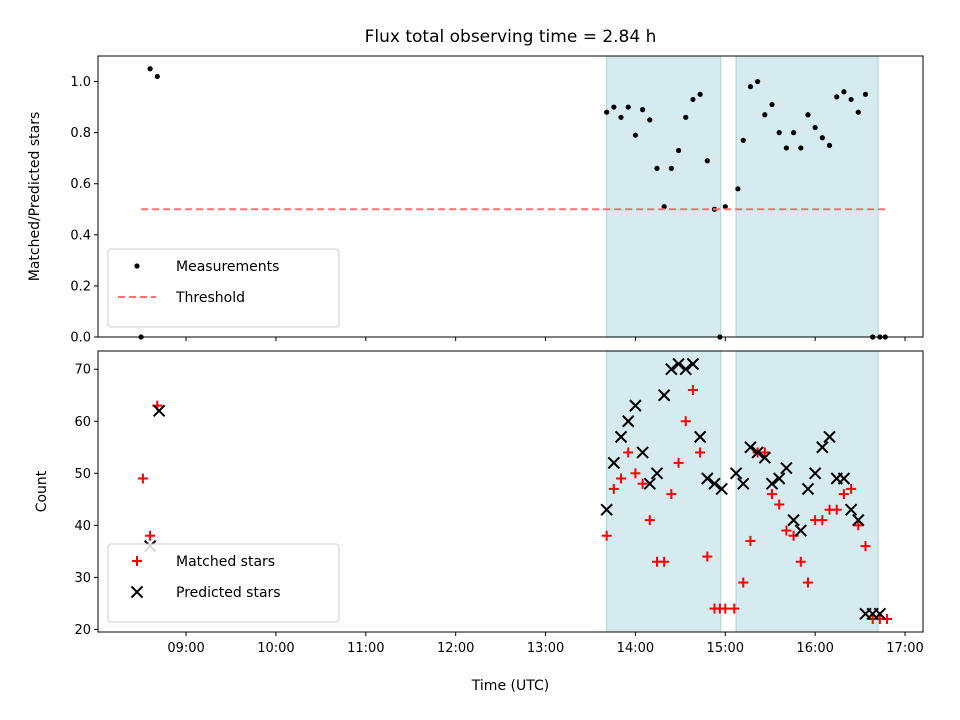 The width and height of the screenshot is (960, 720). I want to click on legend-item: Matched stars, so click(203, 562).